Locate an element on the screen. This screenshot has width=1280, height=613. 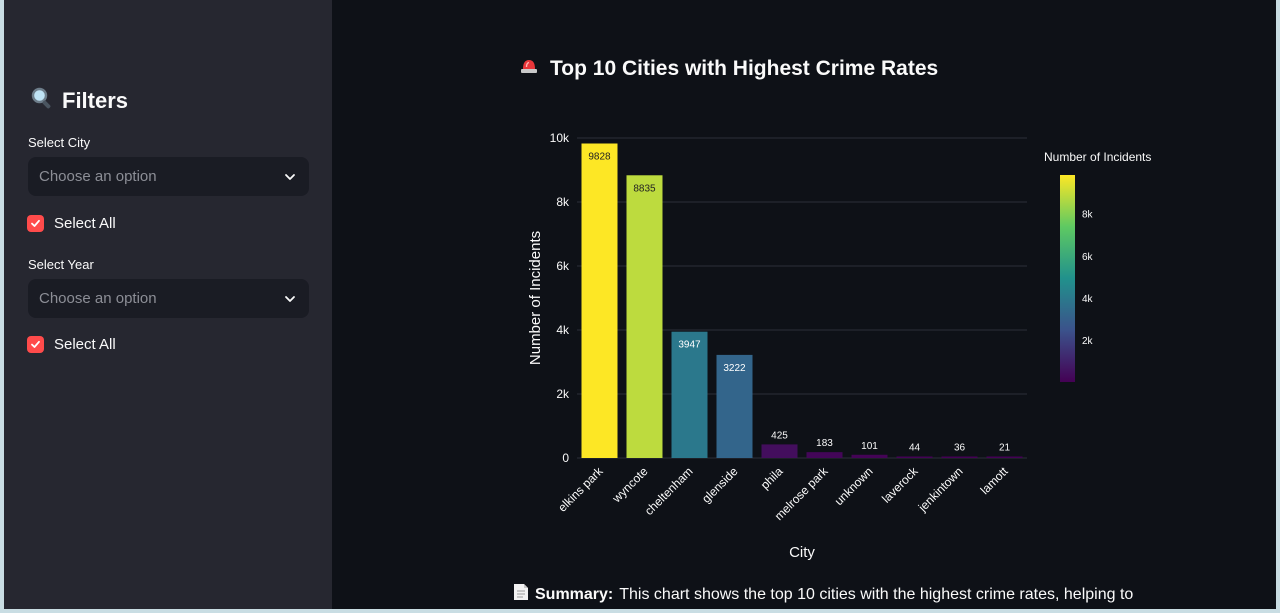
data-label: 3222 is located at coordinates (734, 368).